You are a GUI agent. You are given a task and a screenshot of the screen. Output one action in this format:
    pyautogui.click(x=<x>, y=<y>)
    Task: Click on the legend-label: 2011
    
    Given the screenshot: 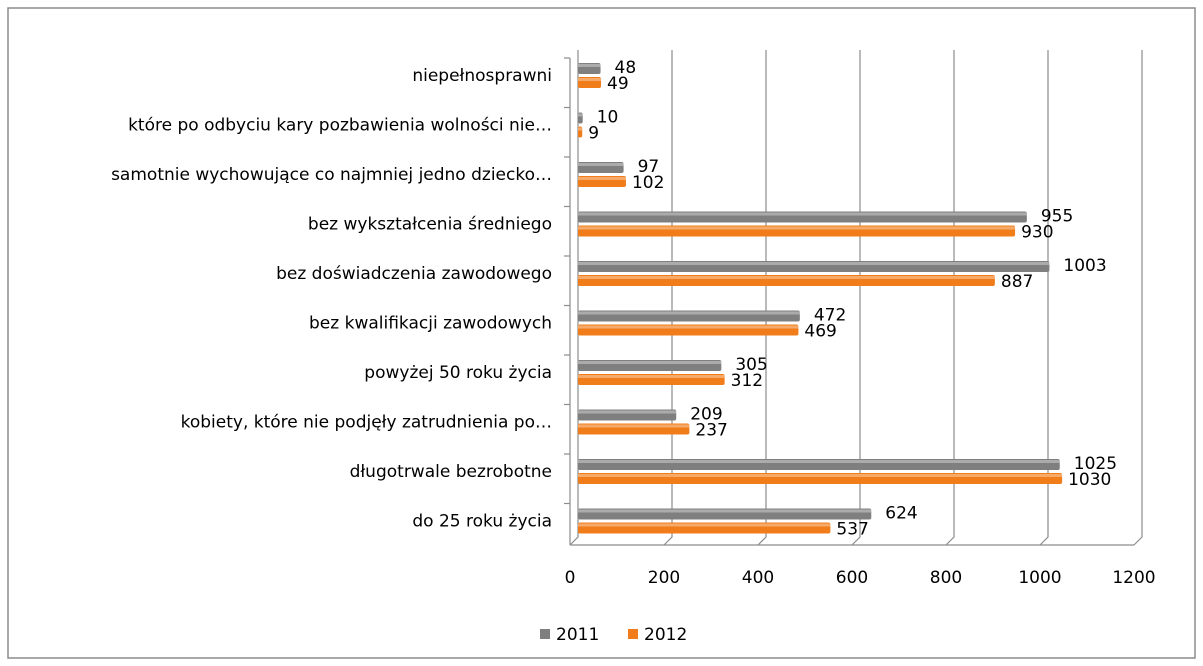 What is the action you would take?
    pyautogui.click(x=577, y=635)
    